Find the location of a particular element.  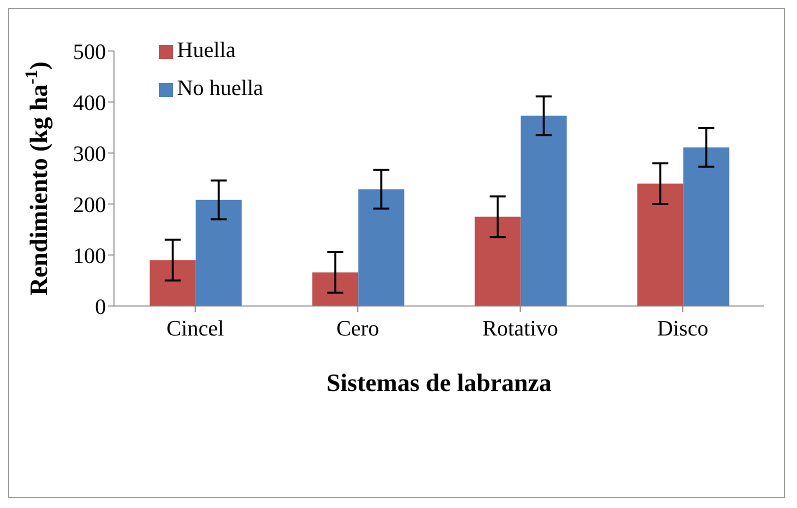

y-tick-label: 100 is located at coordinates (89, 255).